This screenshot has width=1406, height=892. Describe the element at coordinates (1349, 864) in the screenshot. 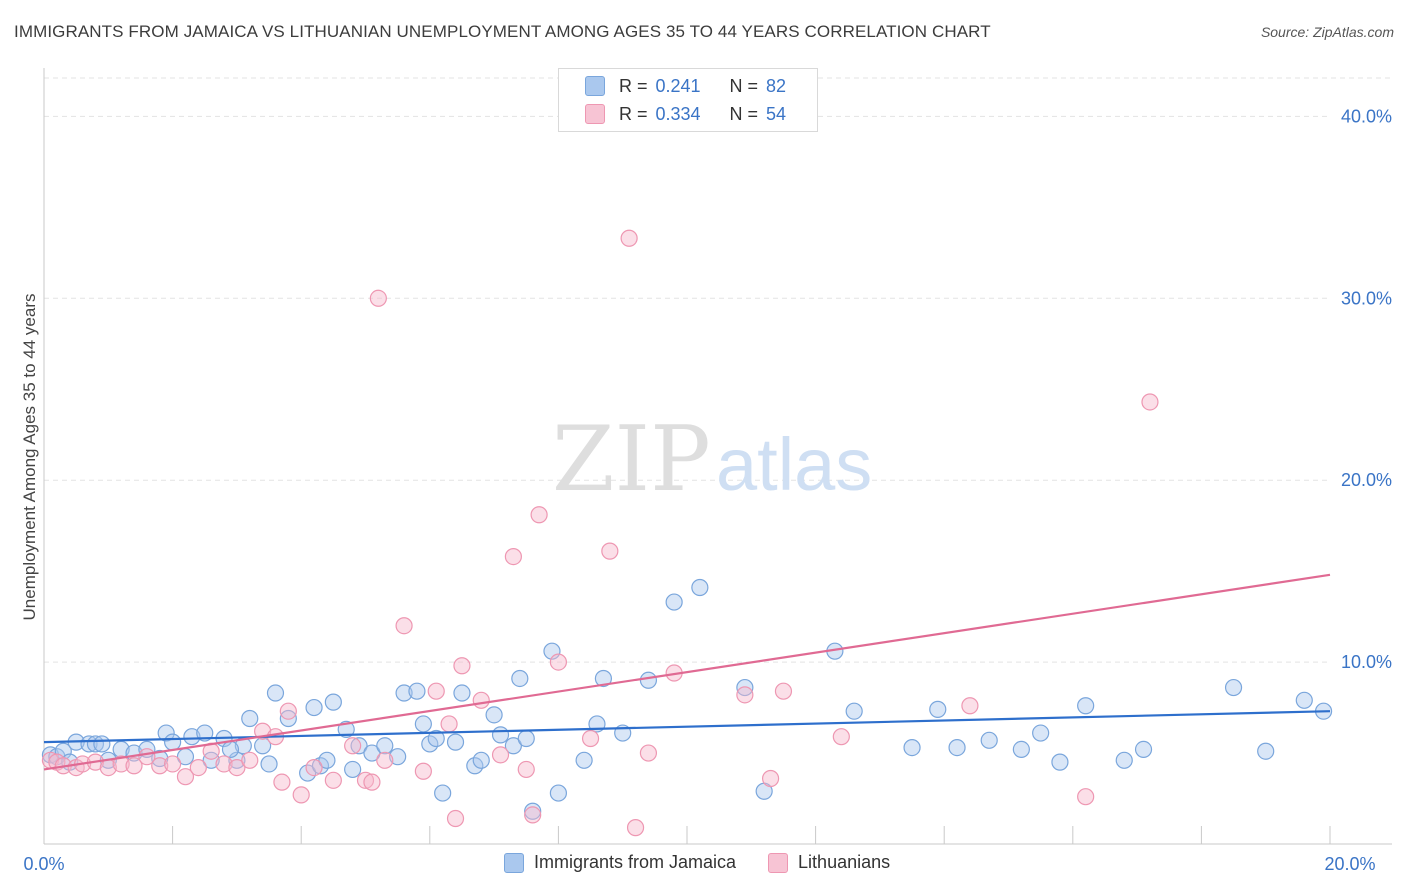

I see `x-tick-label-max: 20.0%` at that location.